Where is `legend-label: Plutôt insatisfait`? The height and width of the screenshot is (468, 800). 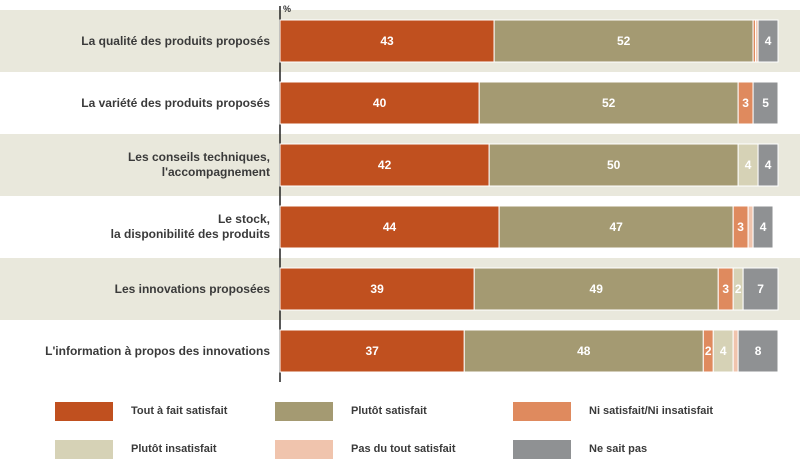
legend-label: Plutôt insatisfait is located at coordinates (174, 449).